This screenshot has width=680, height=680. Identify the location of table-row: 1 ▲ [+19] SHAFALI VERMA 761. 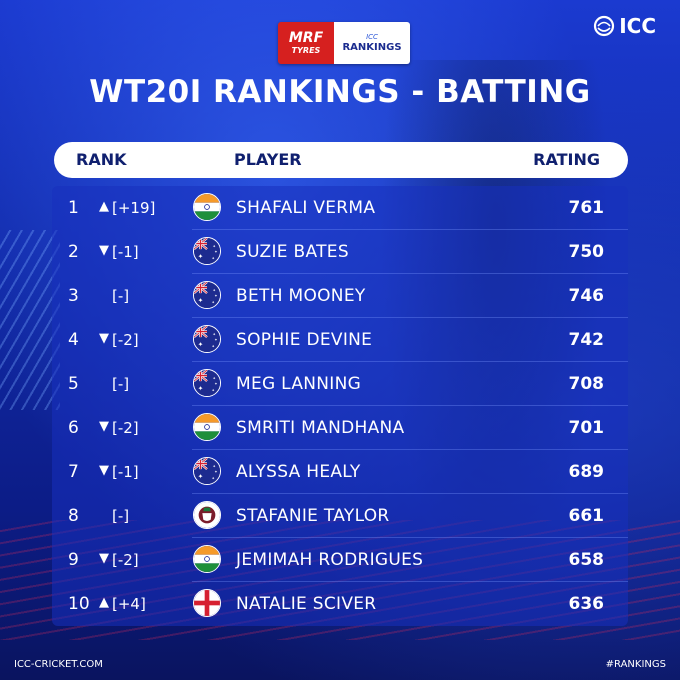
(340, 208).